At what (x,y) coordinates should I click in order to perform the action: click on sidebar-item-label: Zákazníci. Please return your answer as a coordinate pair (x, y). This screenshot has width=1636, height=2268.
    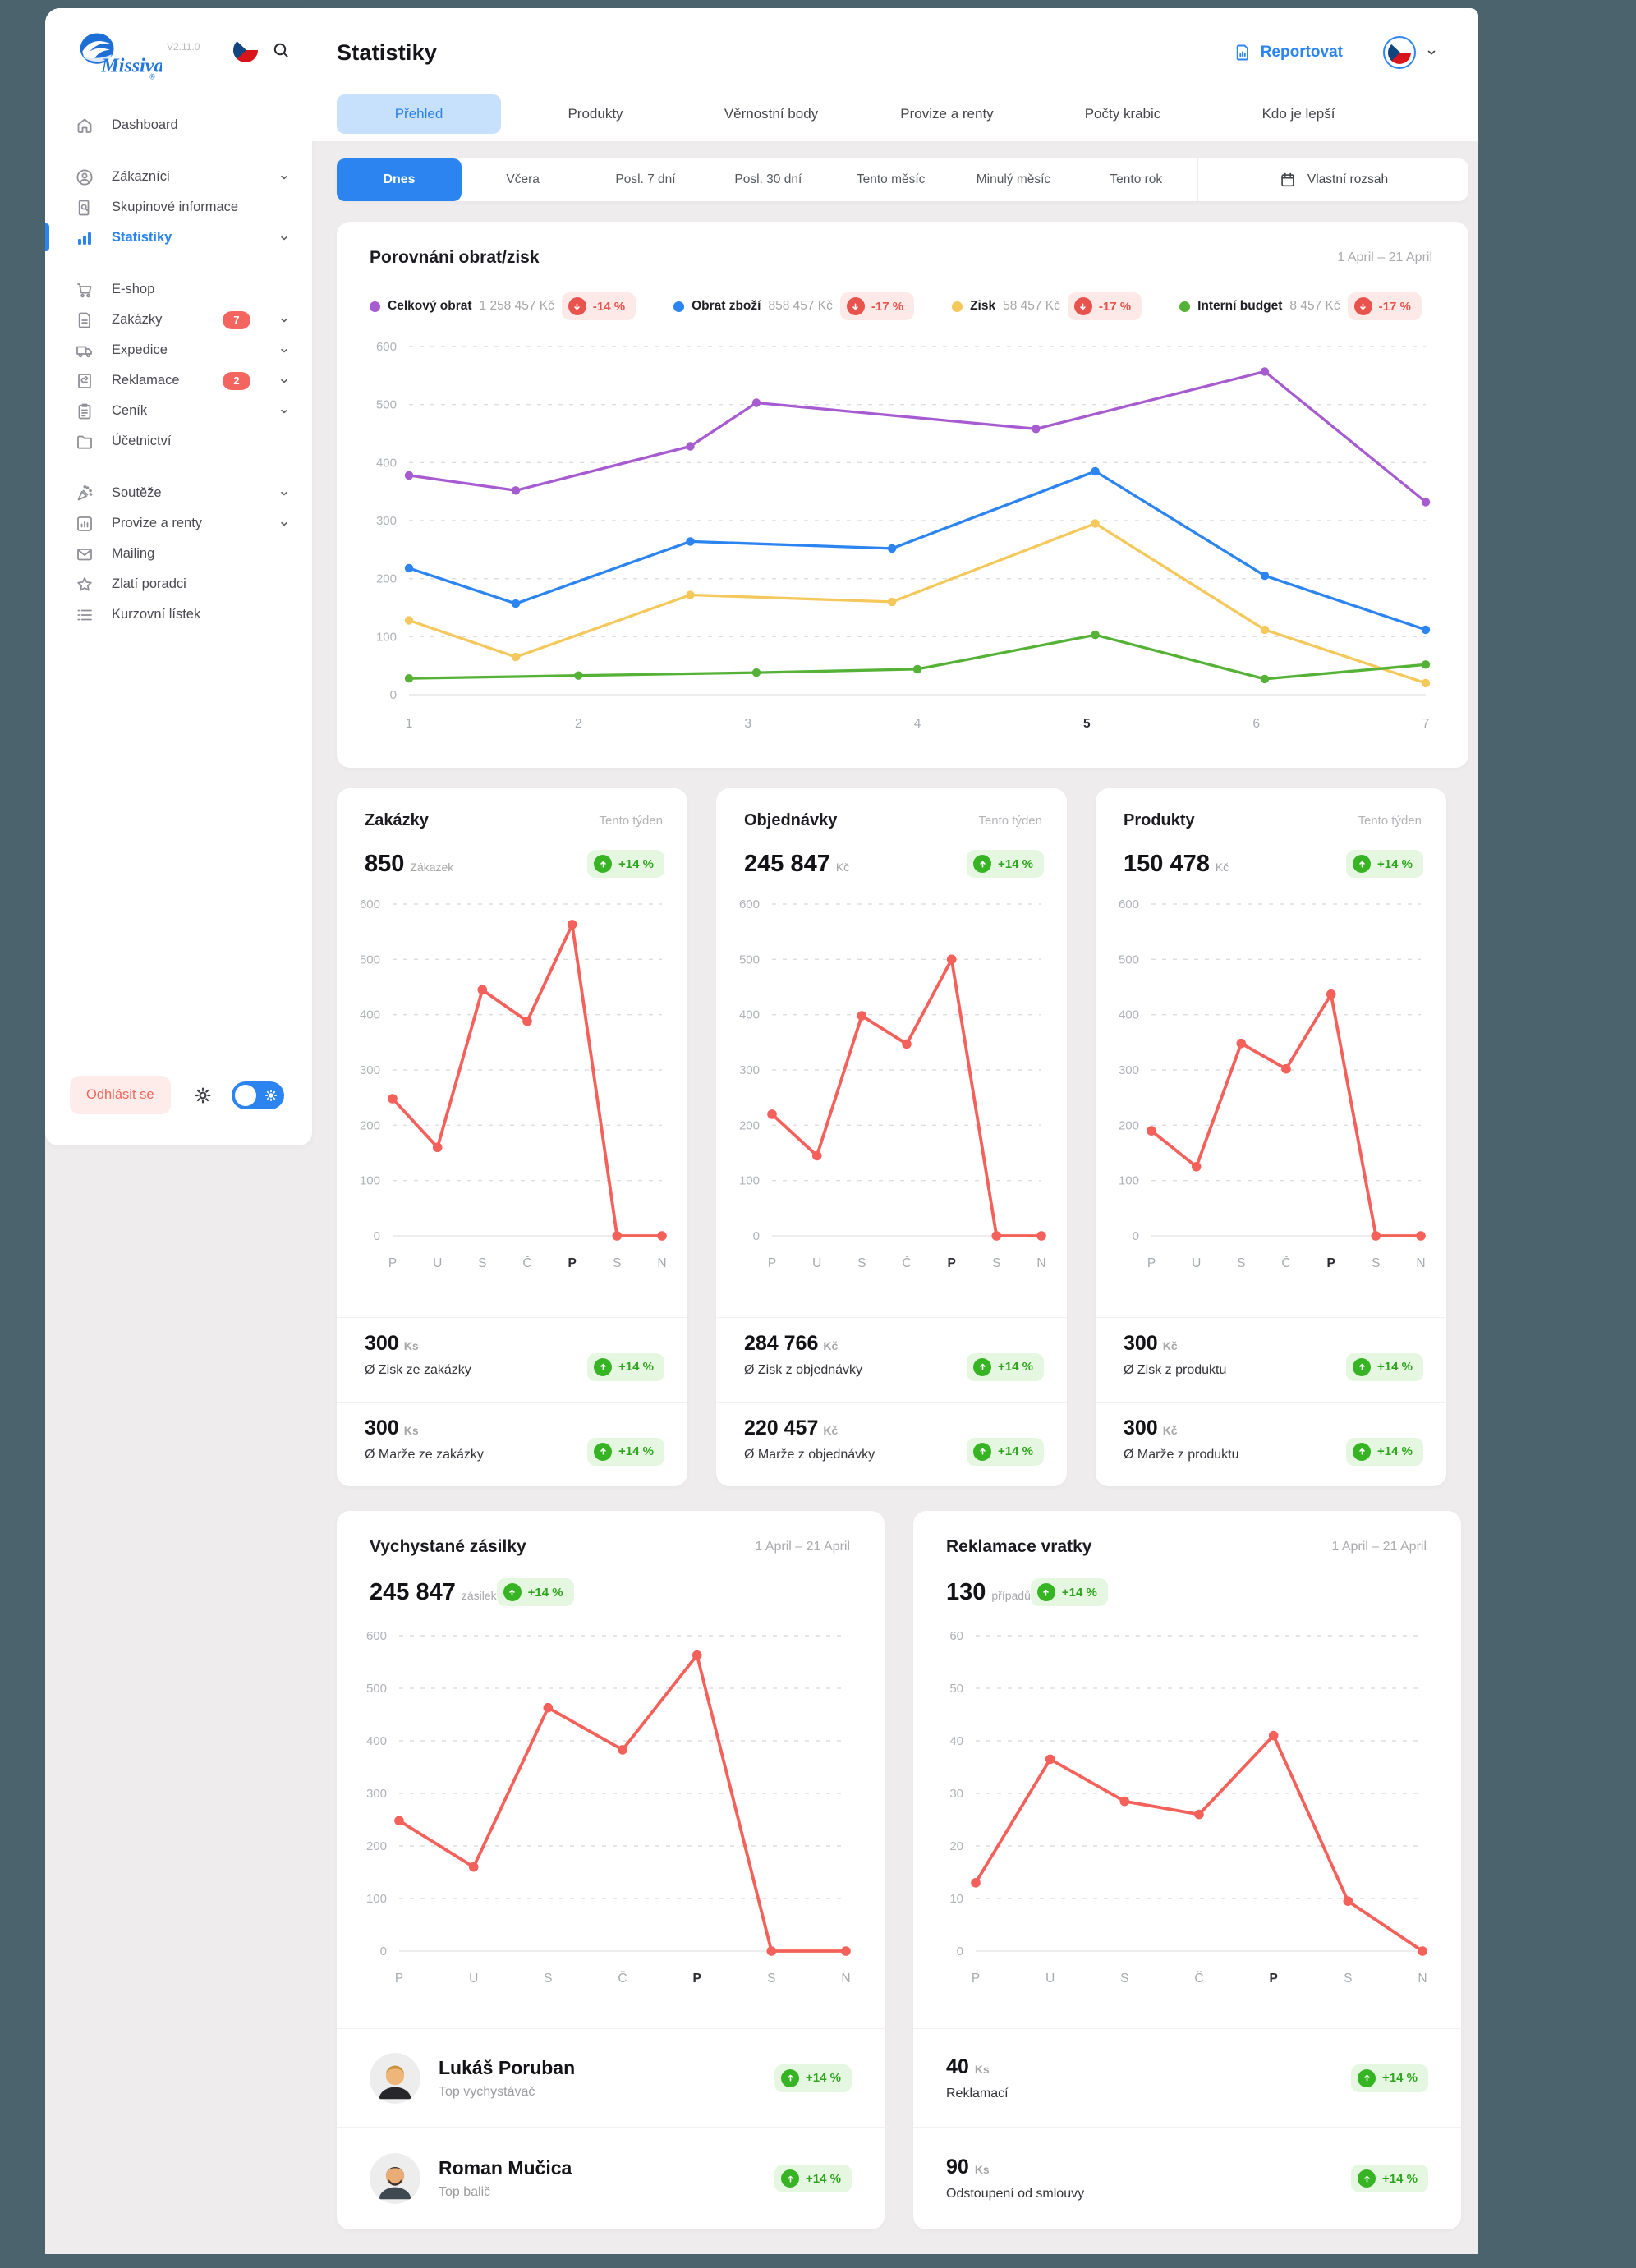
    Looking at the image, I should click on (141, 176).